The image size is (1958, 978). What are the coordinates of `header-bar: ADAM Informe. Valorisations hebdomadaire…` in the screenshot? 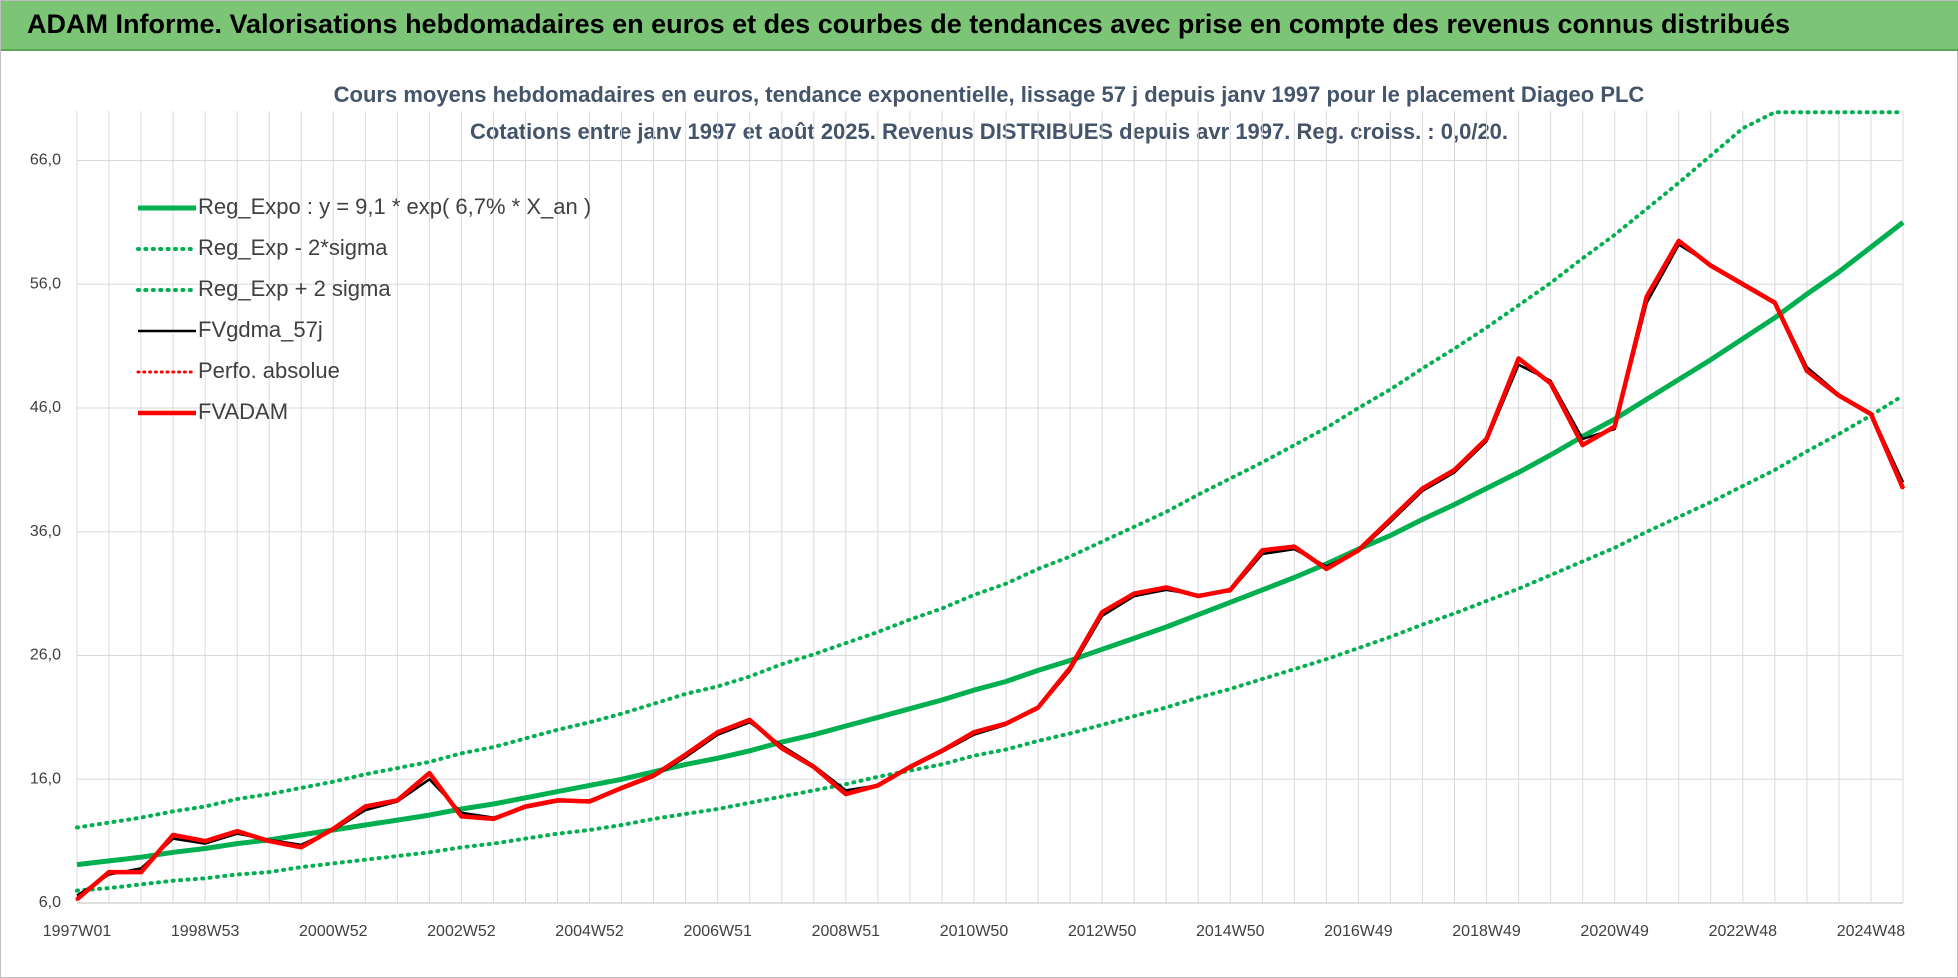 It's located at (979, 26).